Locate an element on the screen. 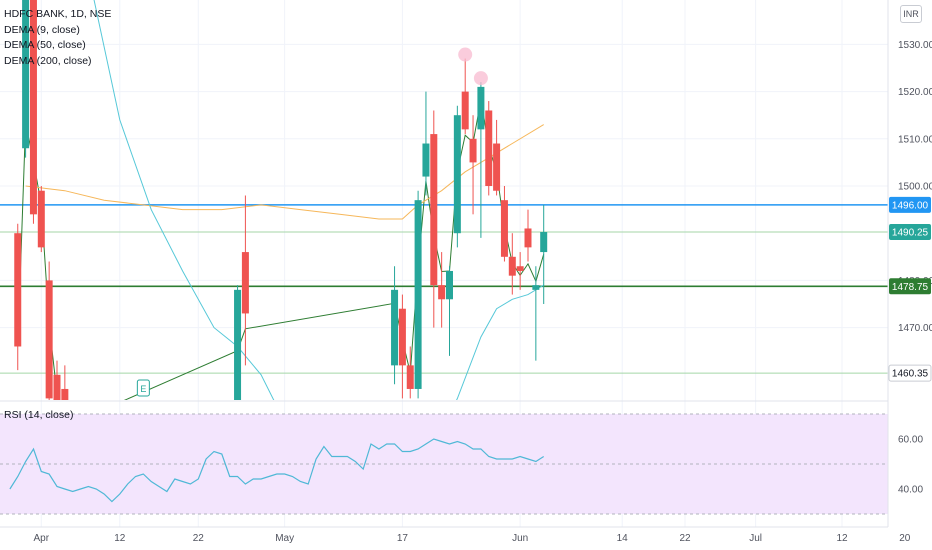 The height and width of the screenshot is (550, 932). price-tick-label: 1530.00 is located at coordinates (915, 45).